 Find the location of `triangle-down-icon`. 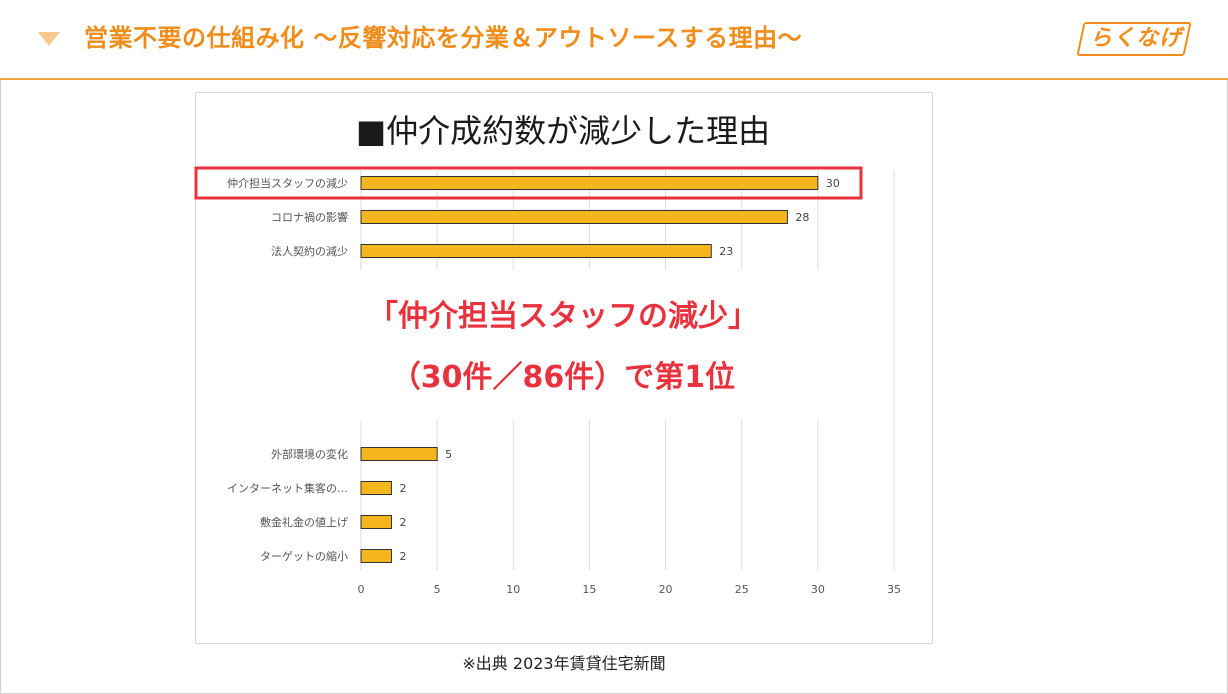

triangle-down-icon is located at coordinates (49, 39).